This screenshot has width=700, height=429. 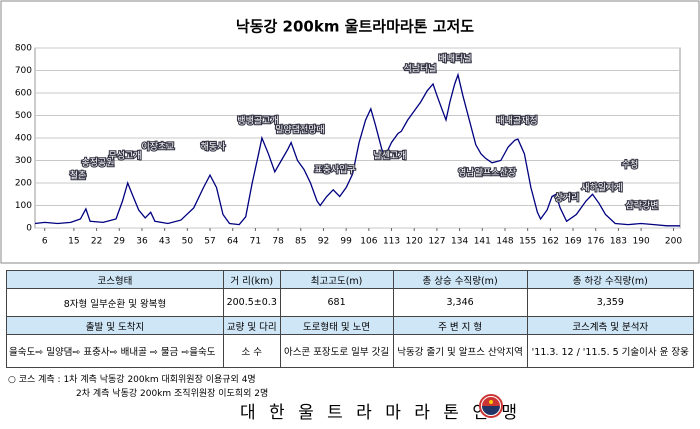 I want to click on y-tick-label: 0, so click(x=29, y=229).